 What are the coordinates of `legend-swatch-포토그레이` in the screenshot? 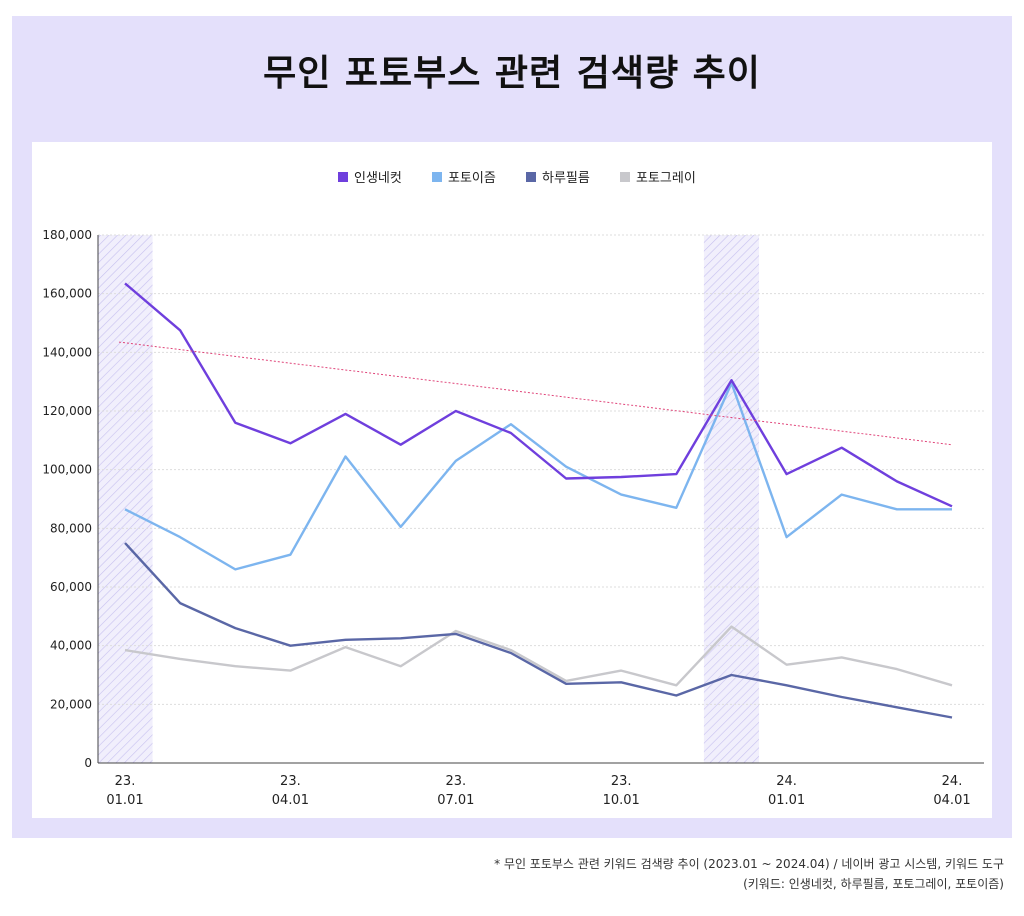 It's located at (625, 177).